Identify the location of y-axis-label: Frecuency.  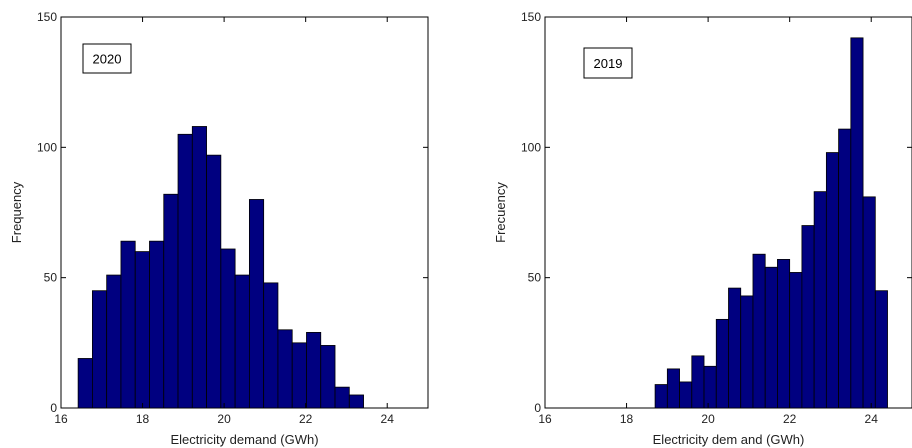
(500, 212).